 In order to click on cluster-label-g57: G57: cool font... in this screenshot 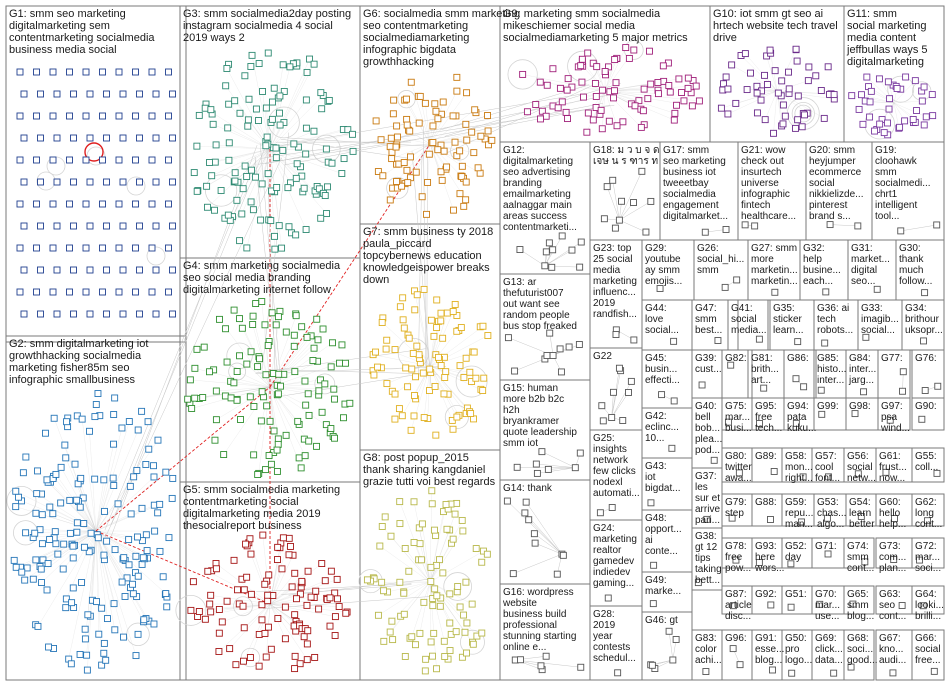, I will do `click(827, 467)`.